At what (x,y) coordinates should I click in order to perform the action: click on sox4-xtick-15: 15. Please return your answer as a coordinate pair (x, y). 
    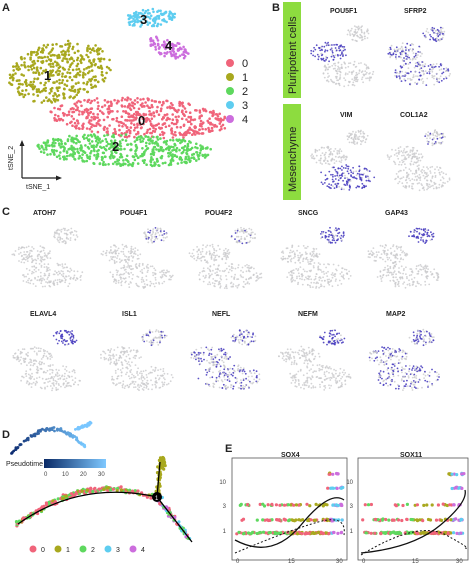
    Looking at the image, I should click on (291, 562).